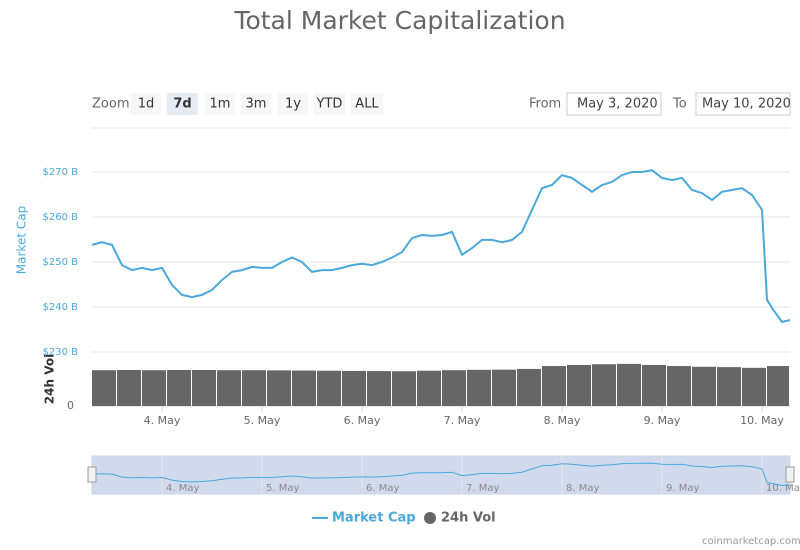 The height and width of the screenshot is (550, 800). I want to click on zoom-button-label: 1d, so click(146, 104).